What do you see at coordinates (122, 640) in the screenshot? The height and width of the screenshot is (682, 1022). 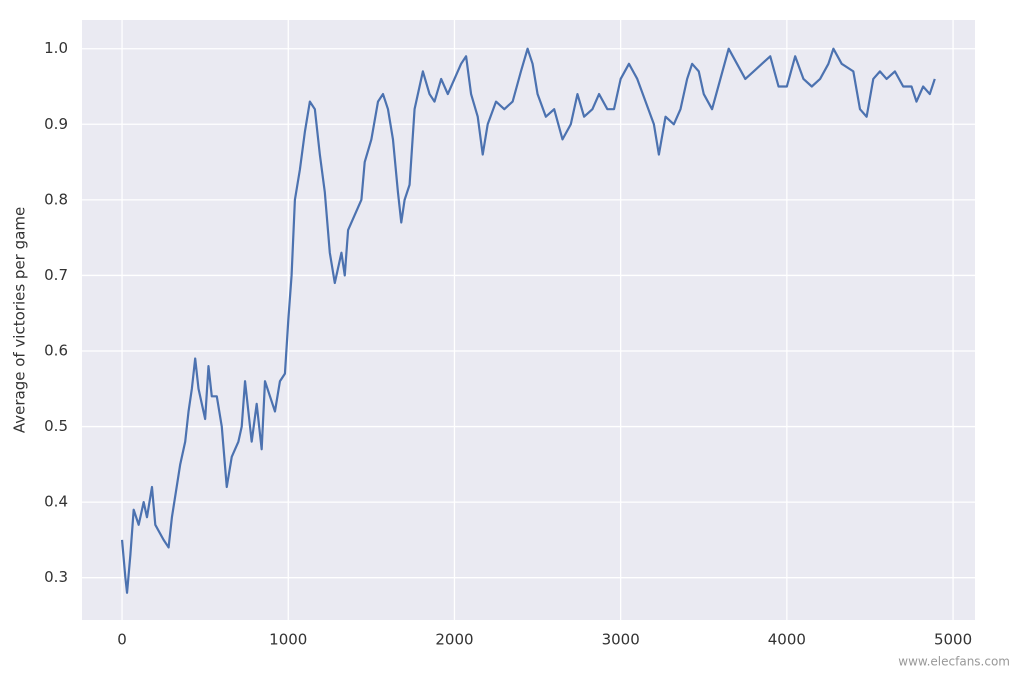 I see `x-tick-label: 0` at bounding box center [122, 640].